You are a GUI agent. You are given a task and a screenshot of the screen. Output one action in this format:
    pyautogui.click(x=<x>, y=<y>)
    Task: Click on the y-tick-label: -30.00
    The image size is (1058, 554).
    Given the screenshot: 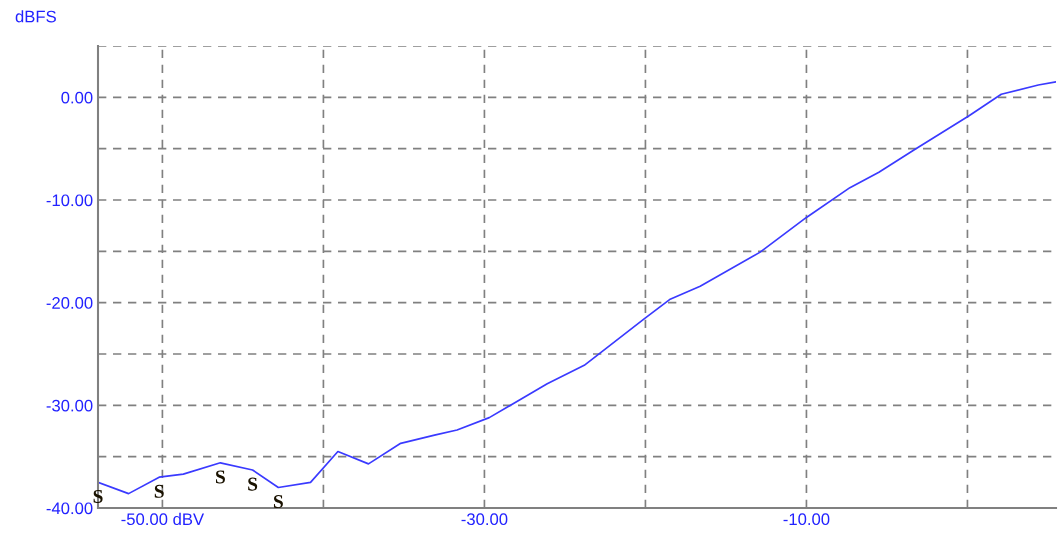 What is the action you would take?
    pyautogui.click(x=69, y=405)
    